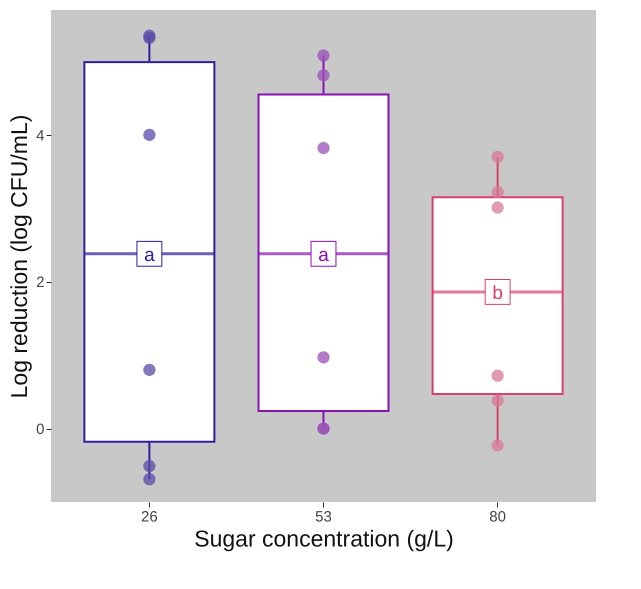  I want to click on x-axis-title: Sugar concentration (g/L), so click(324, 539).